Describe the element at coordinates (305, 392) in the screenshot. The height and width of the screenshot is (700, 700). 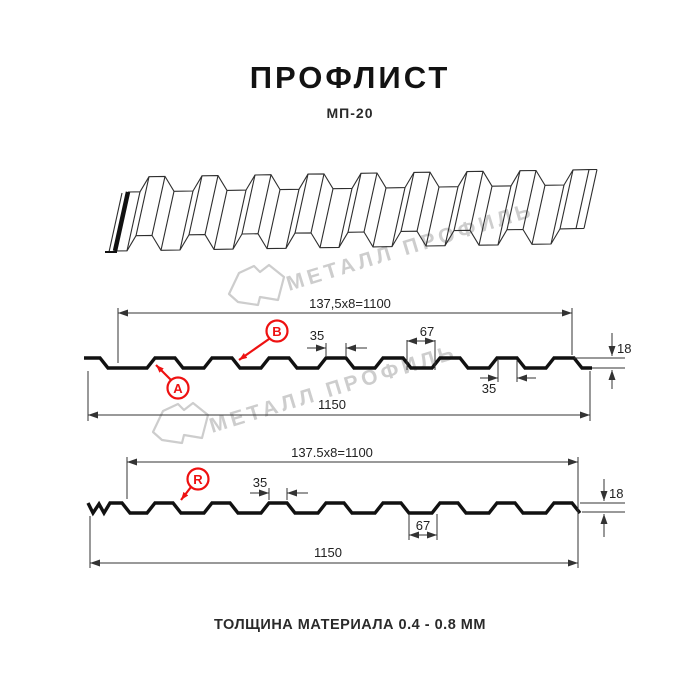
I see `watermark-2: МЕТАЛЛ ПРОФИЛЬ` at that location.